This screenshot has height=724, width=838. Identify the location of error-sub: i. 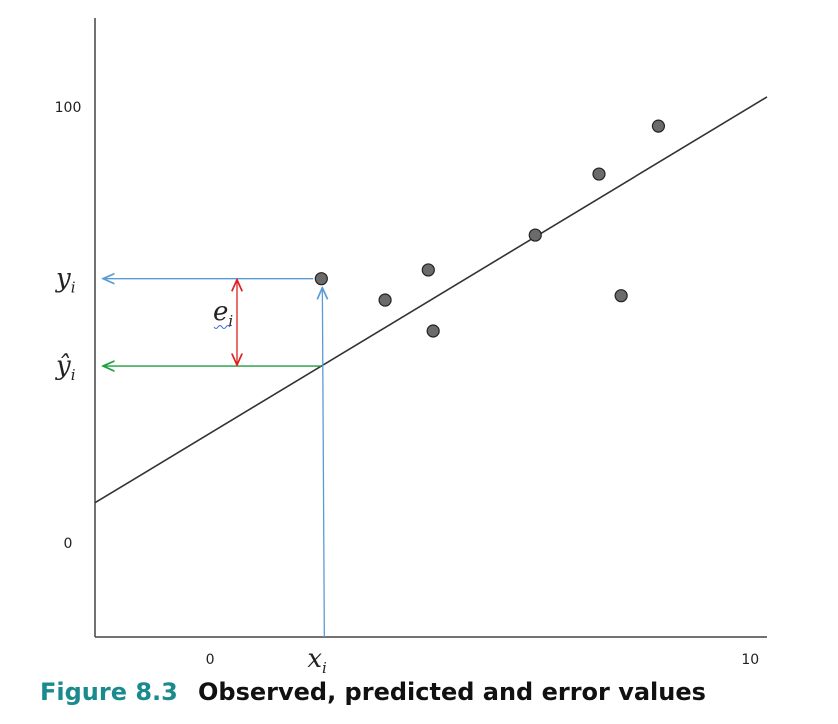
(230, 321).